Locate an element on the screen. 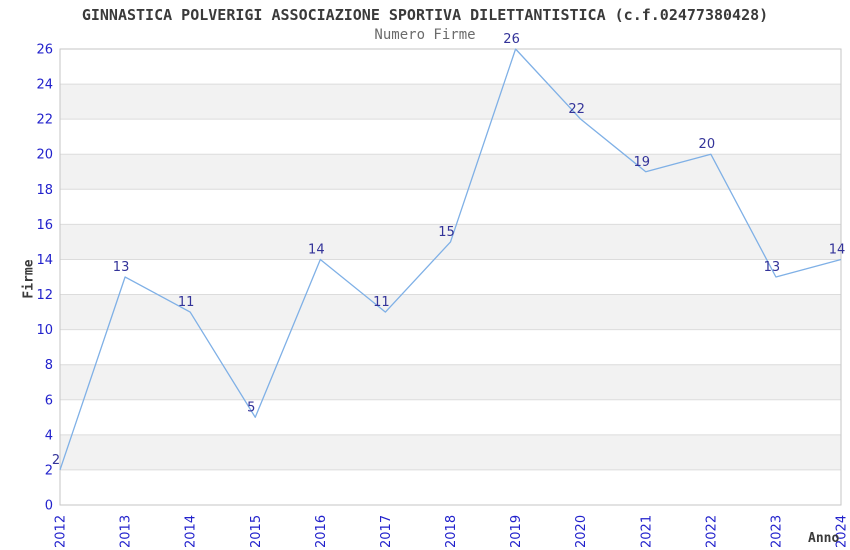  x-tick-label: 2015 is located at coordinates (256, 531).